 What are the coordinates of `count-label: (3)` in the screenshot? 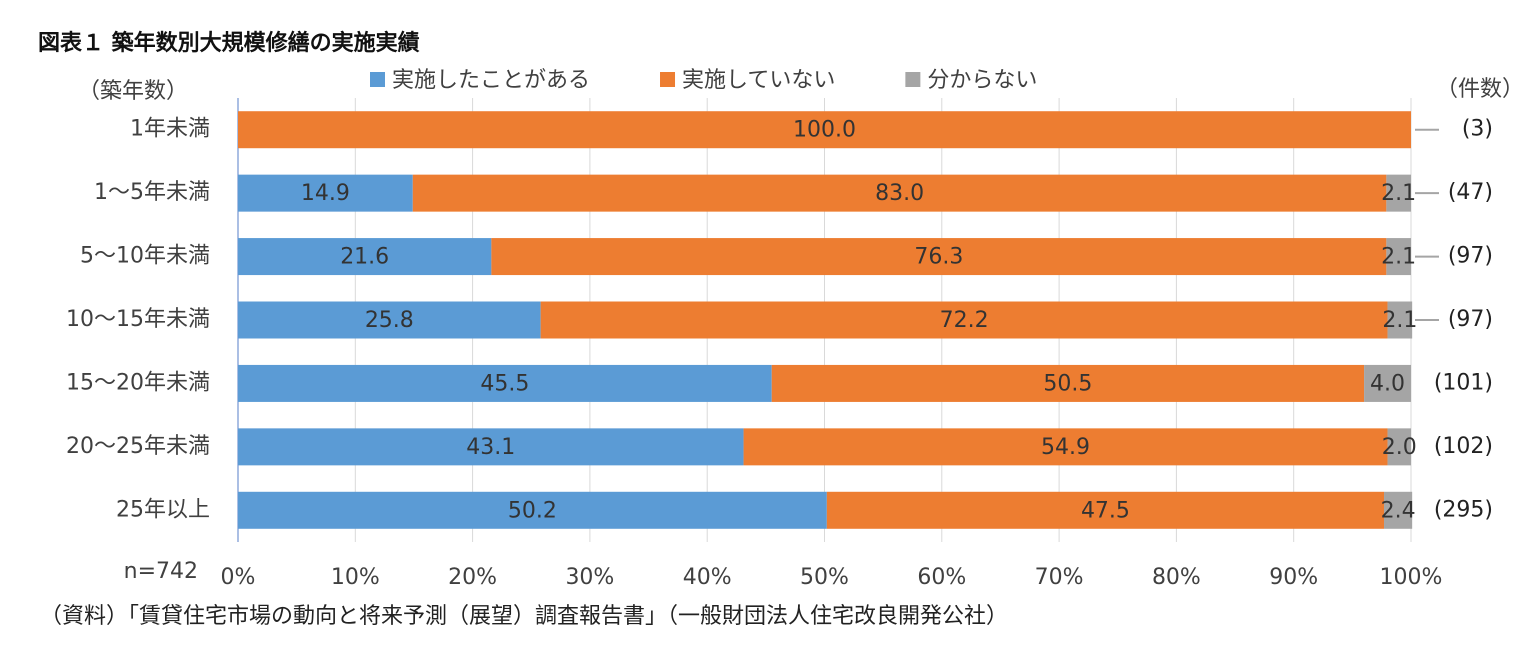 It's located at (1477, 129).